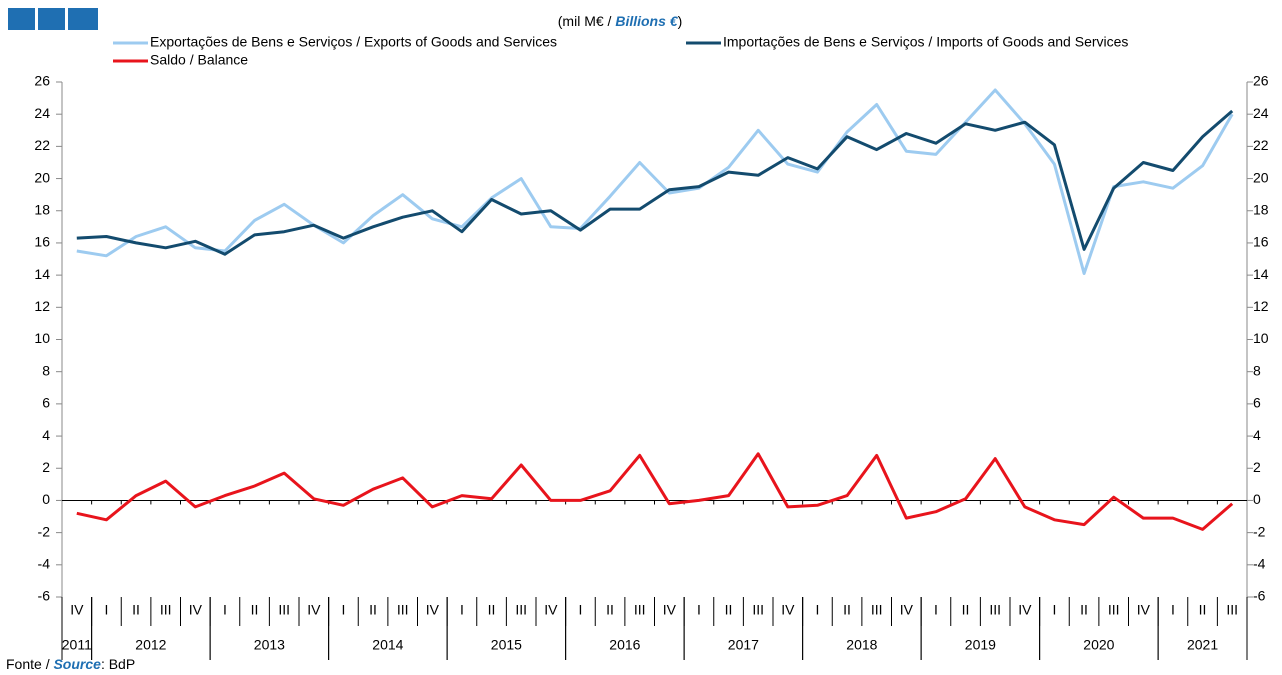  What do you see at coordinates (655, 491) in the screenshot?
I see `series-line` at bounding box center [655, 491].